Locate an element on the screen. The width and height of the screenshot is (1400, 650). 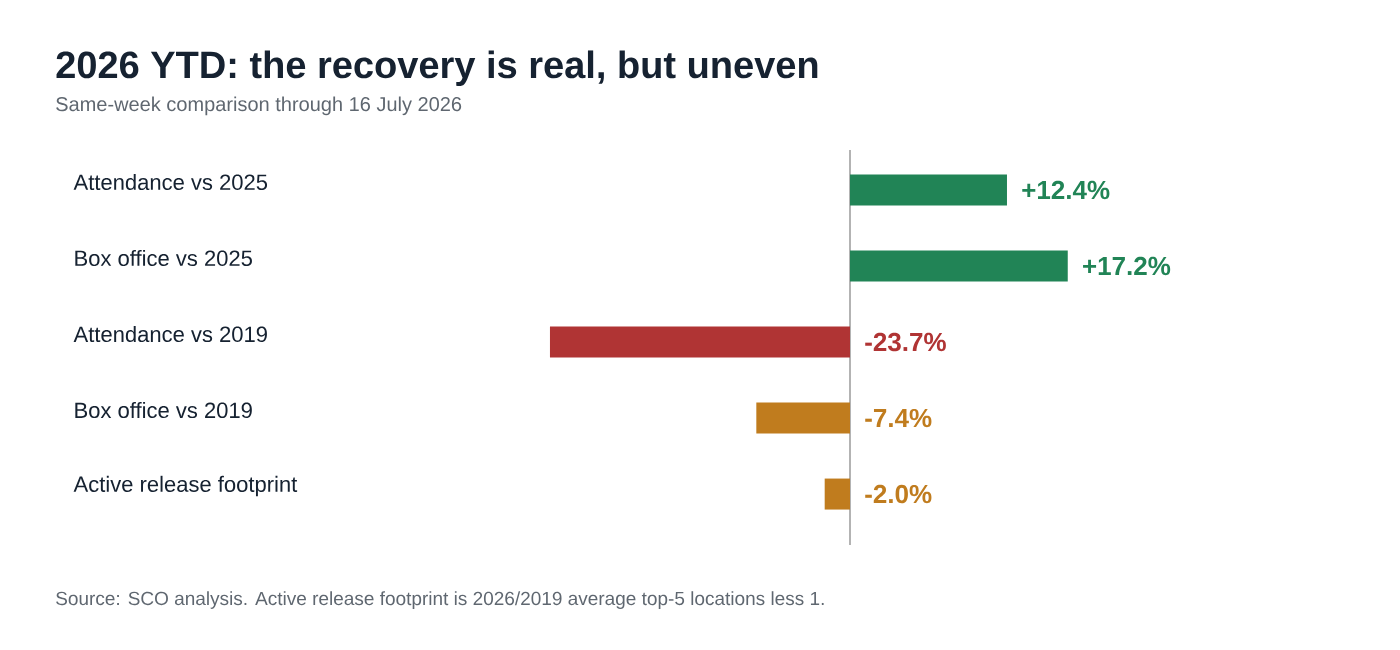
y-tick-label: Box office vs 2019 is located at coordinates (163, 410).